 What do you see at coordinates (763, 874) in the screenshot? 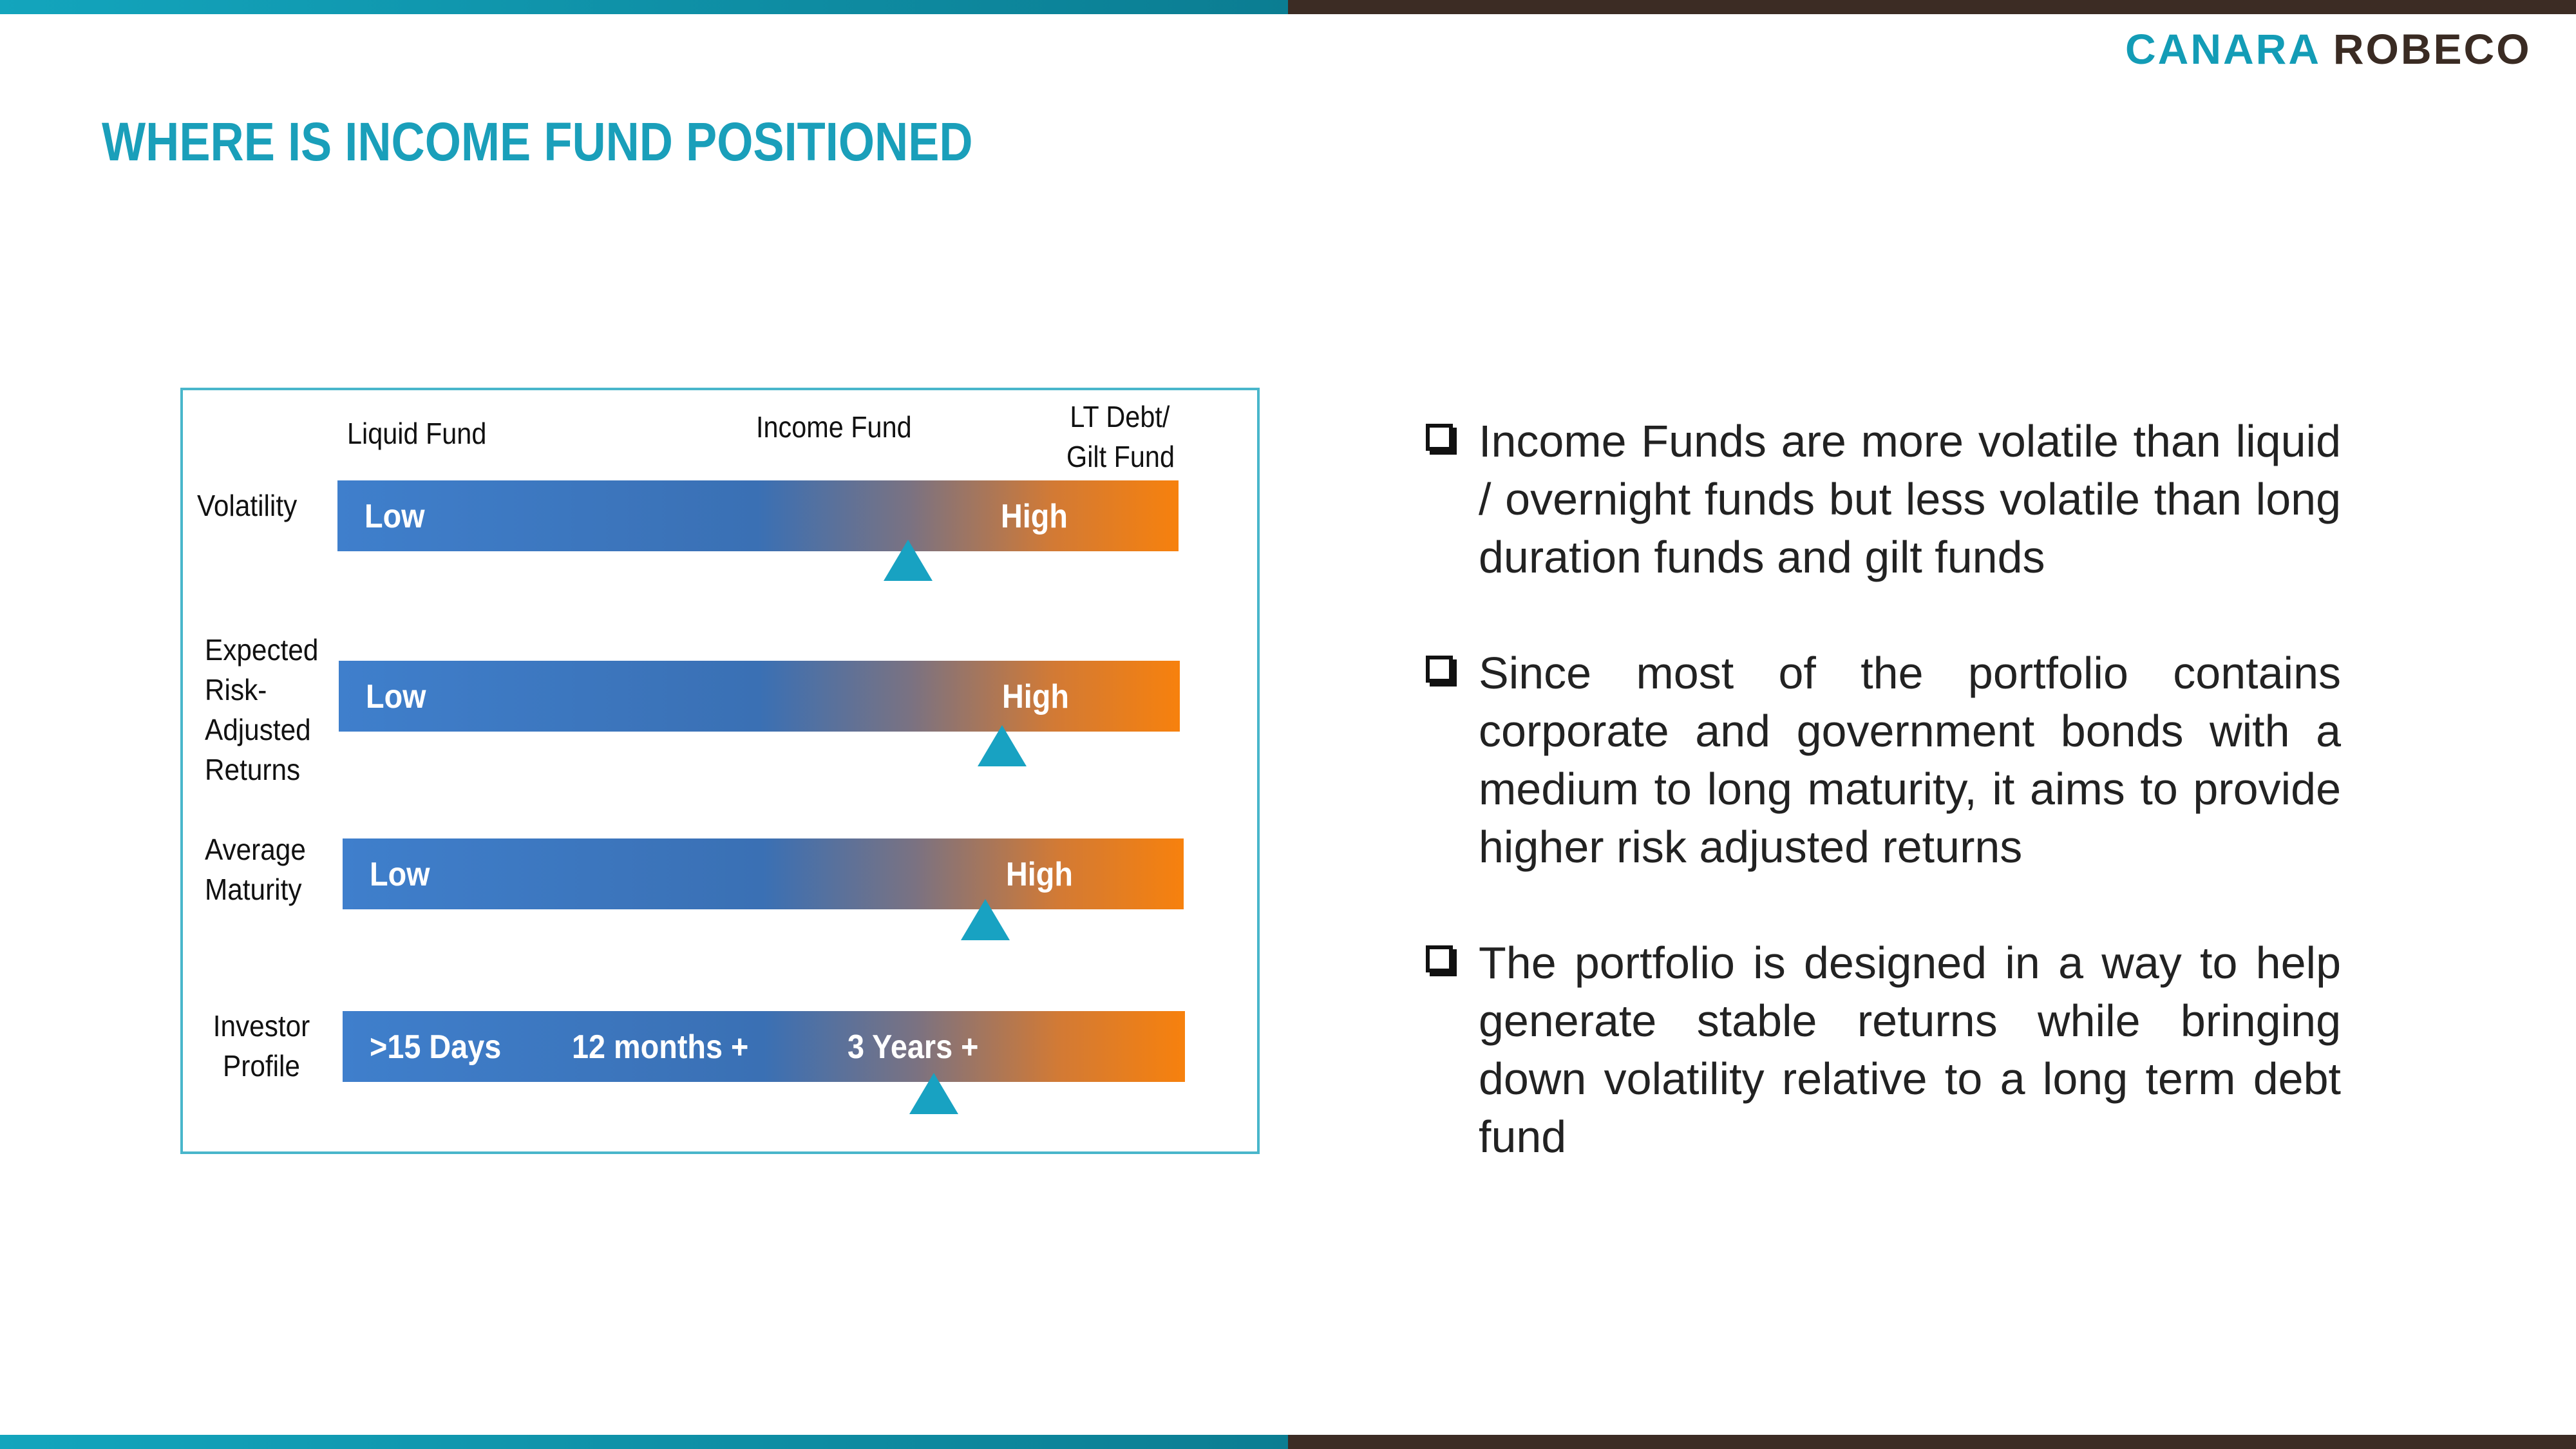
I see `average-maturity-bar: Low High` at bounding box center [763, 874].